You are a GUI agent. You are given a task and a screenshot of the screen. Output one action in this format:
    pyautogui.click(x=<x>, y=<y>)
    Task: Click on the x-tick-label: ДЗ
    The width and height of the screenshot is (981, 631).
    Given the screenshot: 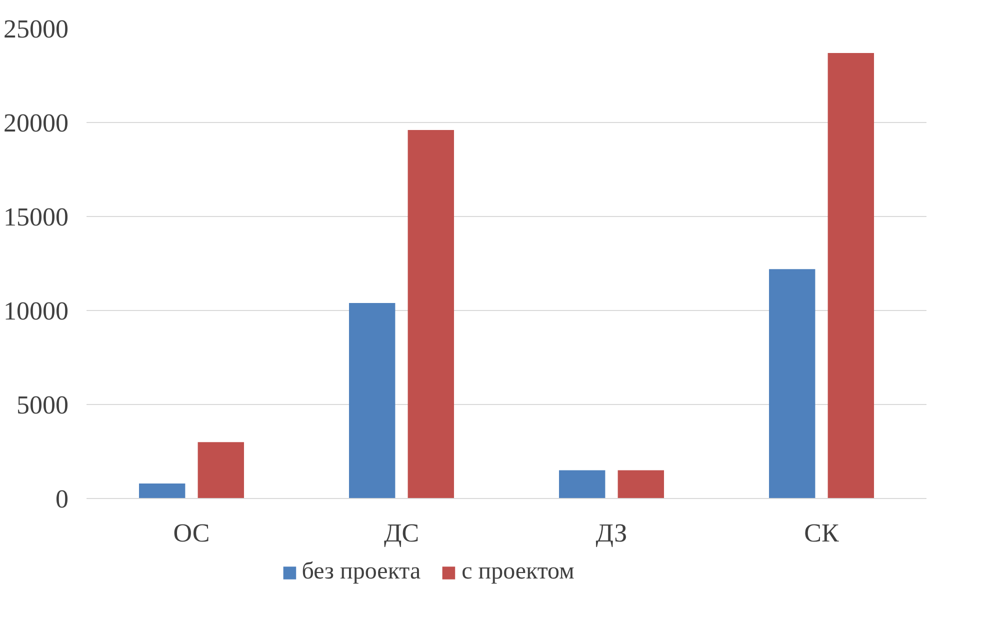 What is the action you would take?
    pyautogui.click(x=612, y=533)
    